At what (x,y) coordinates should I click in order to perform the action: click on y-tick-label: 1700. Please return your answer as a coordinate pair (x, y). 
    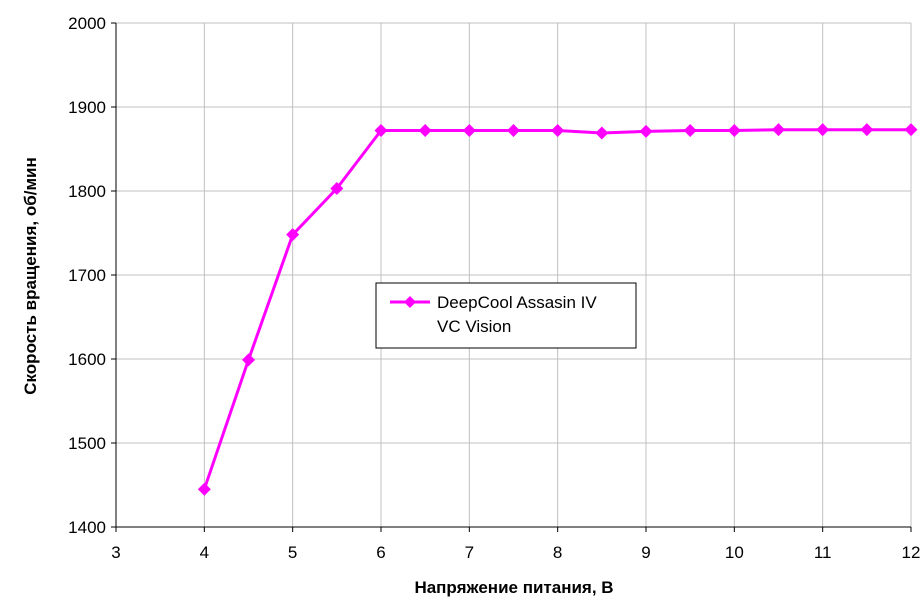
    Looking at the image, I should click on (87, 275).